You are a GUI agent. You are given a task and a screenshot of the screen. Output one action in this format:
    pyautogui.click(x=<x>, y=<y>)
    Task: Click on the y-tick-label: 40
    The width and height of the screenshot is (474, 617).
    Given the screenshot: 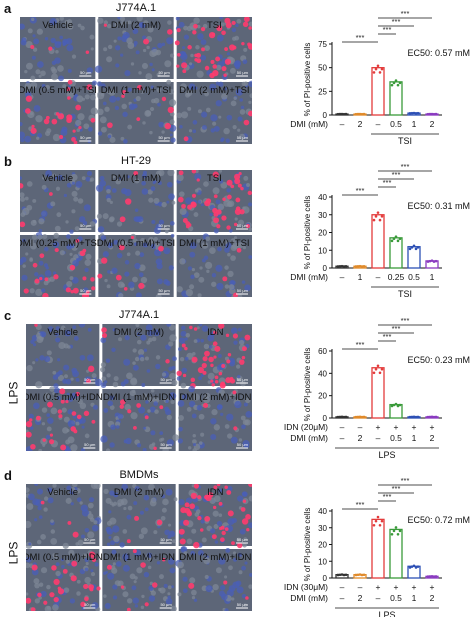 What is the action you would take?
    pyautogui.click(x=322, y=373)
    